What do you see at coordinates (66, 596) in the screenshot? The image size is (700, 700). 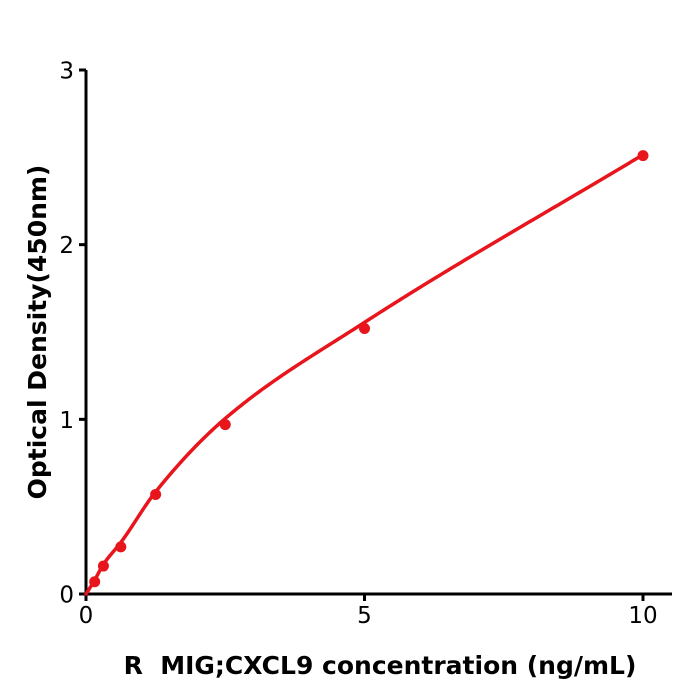 I see `y-tick-label: 0` at bounding box center [66, 596].